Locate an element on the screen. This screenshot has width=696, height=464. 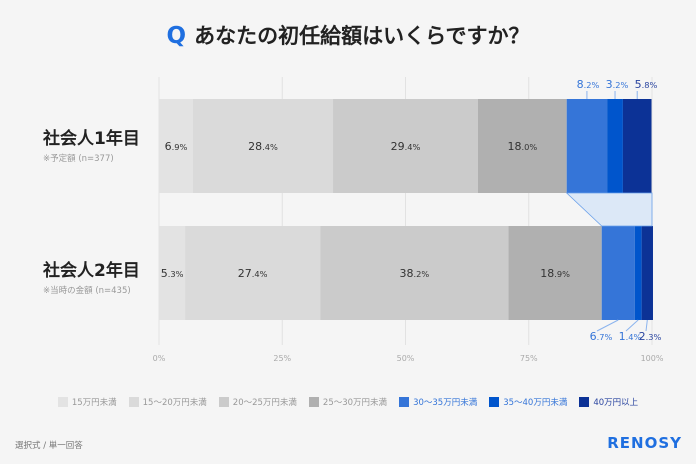
legend-label: 20〜25万円未満 is located at coordinates (264, 403).